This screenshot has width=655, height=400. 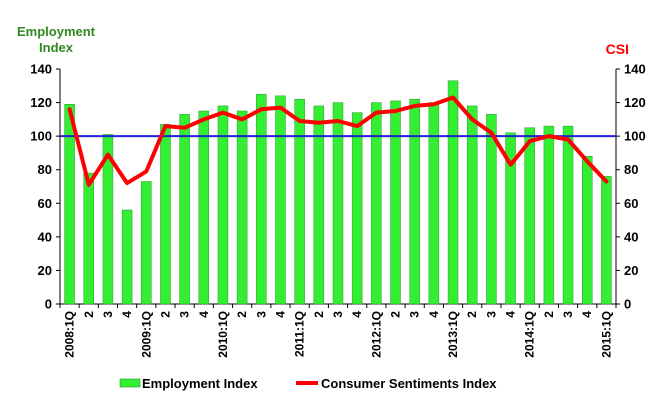 What do you see at coordinates (635, 136) in the screenshot?
I see `right-tick-label: 100` at bounding box center [635, 136].